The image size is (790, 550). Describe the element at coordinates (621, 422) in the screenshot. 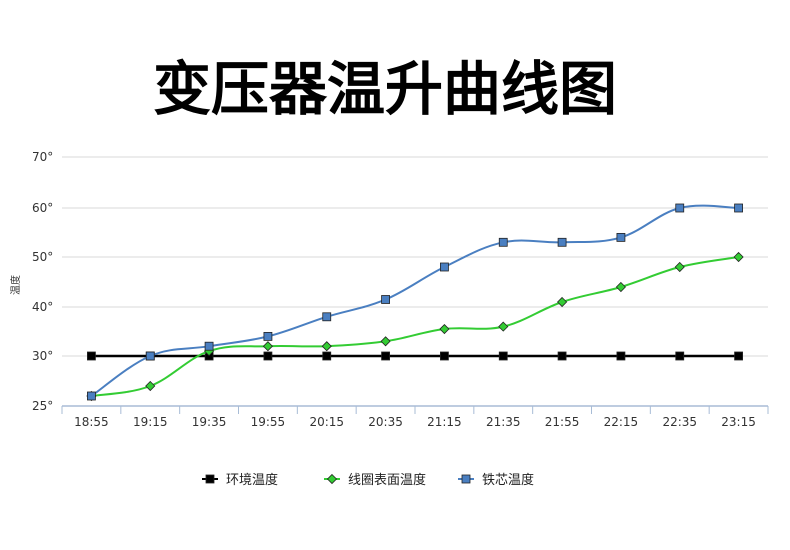

I see `x-tick-label: 22:15` at that location.